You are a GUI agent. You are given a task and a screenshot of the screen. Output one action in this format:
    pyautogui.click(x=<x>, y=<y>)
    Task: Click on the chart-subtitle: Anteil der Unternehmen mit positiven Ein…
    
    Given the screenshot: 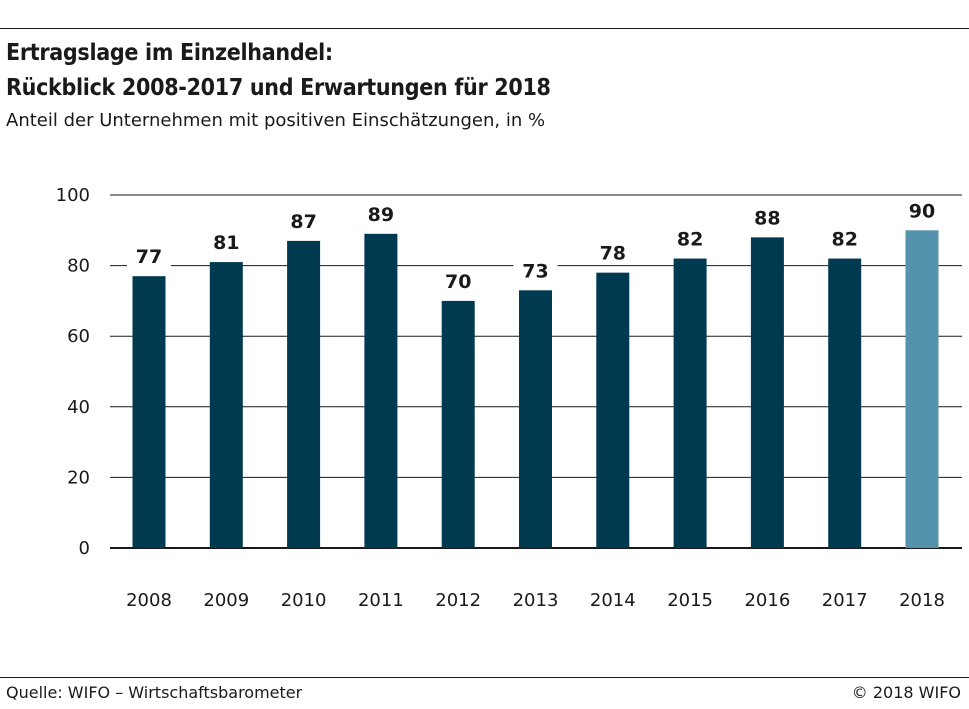 What is the action you would take?
    pyautogui.click(x=276, y=120)
    